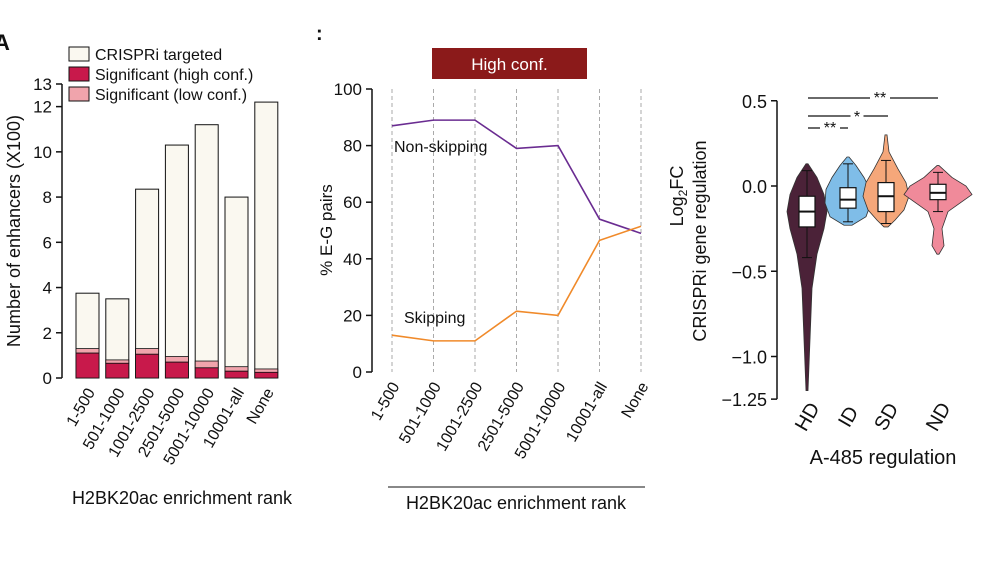  What do you see at coordinates (678, 196) in the screenshot?
I see `y-axis-title-line1: Log2FC` at bounding box center [678, 196].